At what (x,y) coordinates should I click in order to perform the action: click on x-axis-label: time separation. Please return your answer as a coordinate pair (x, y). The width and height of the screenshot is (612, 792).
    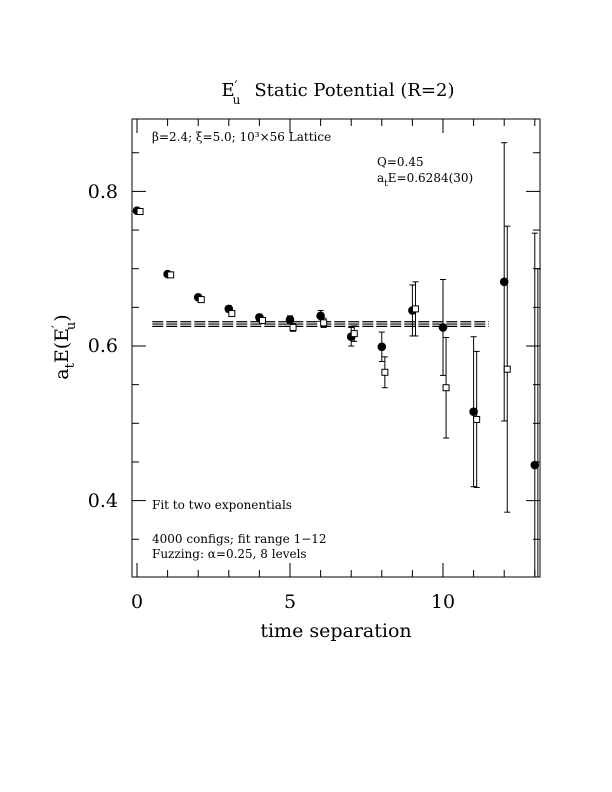
    Looking at the image, I should click on (335, 631).